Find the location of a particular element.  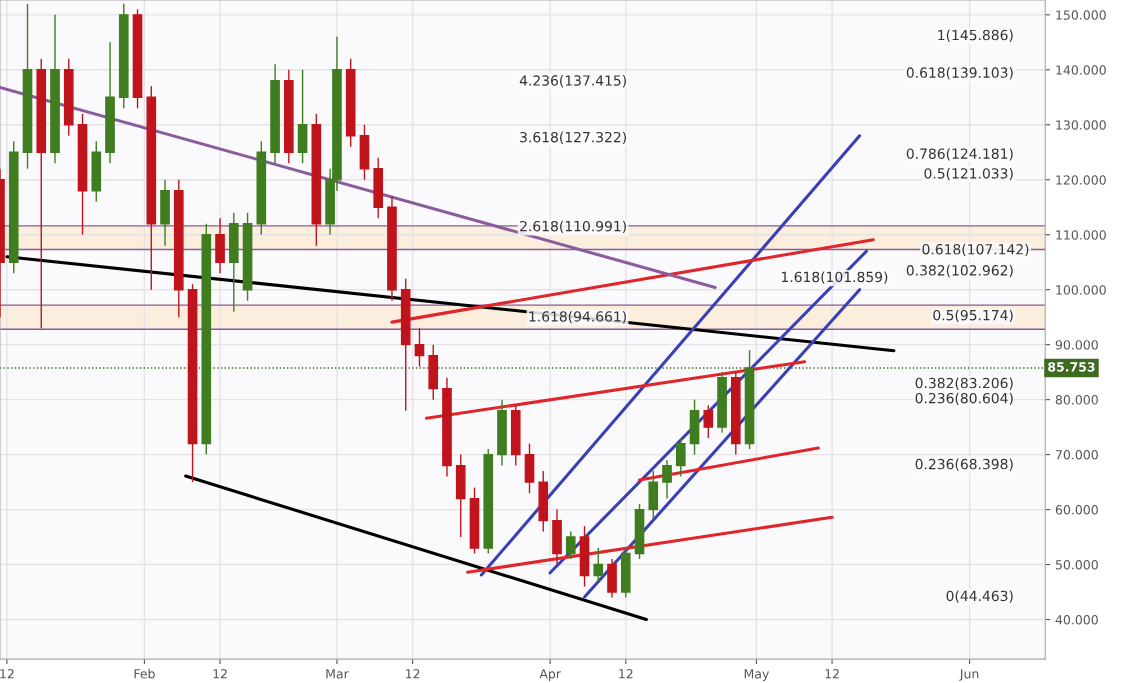

annotation: 1.618(94.661) is located at coordinates (577, 317).